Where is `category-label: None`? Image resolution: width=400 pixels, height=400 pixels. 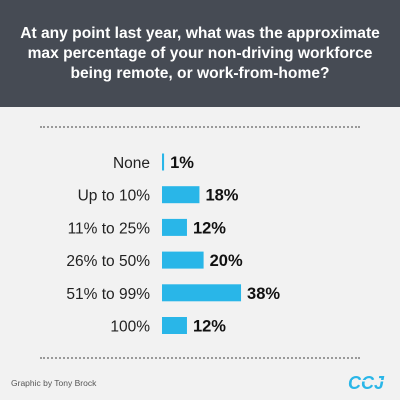 category-label: None is located at coordinates (131, 163).